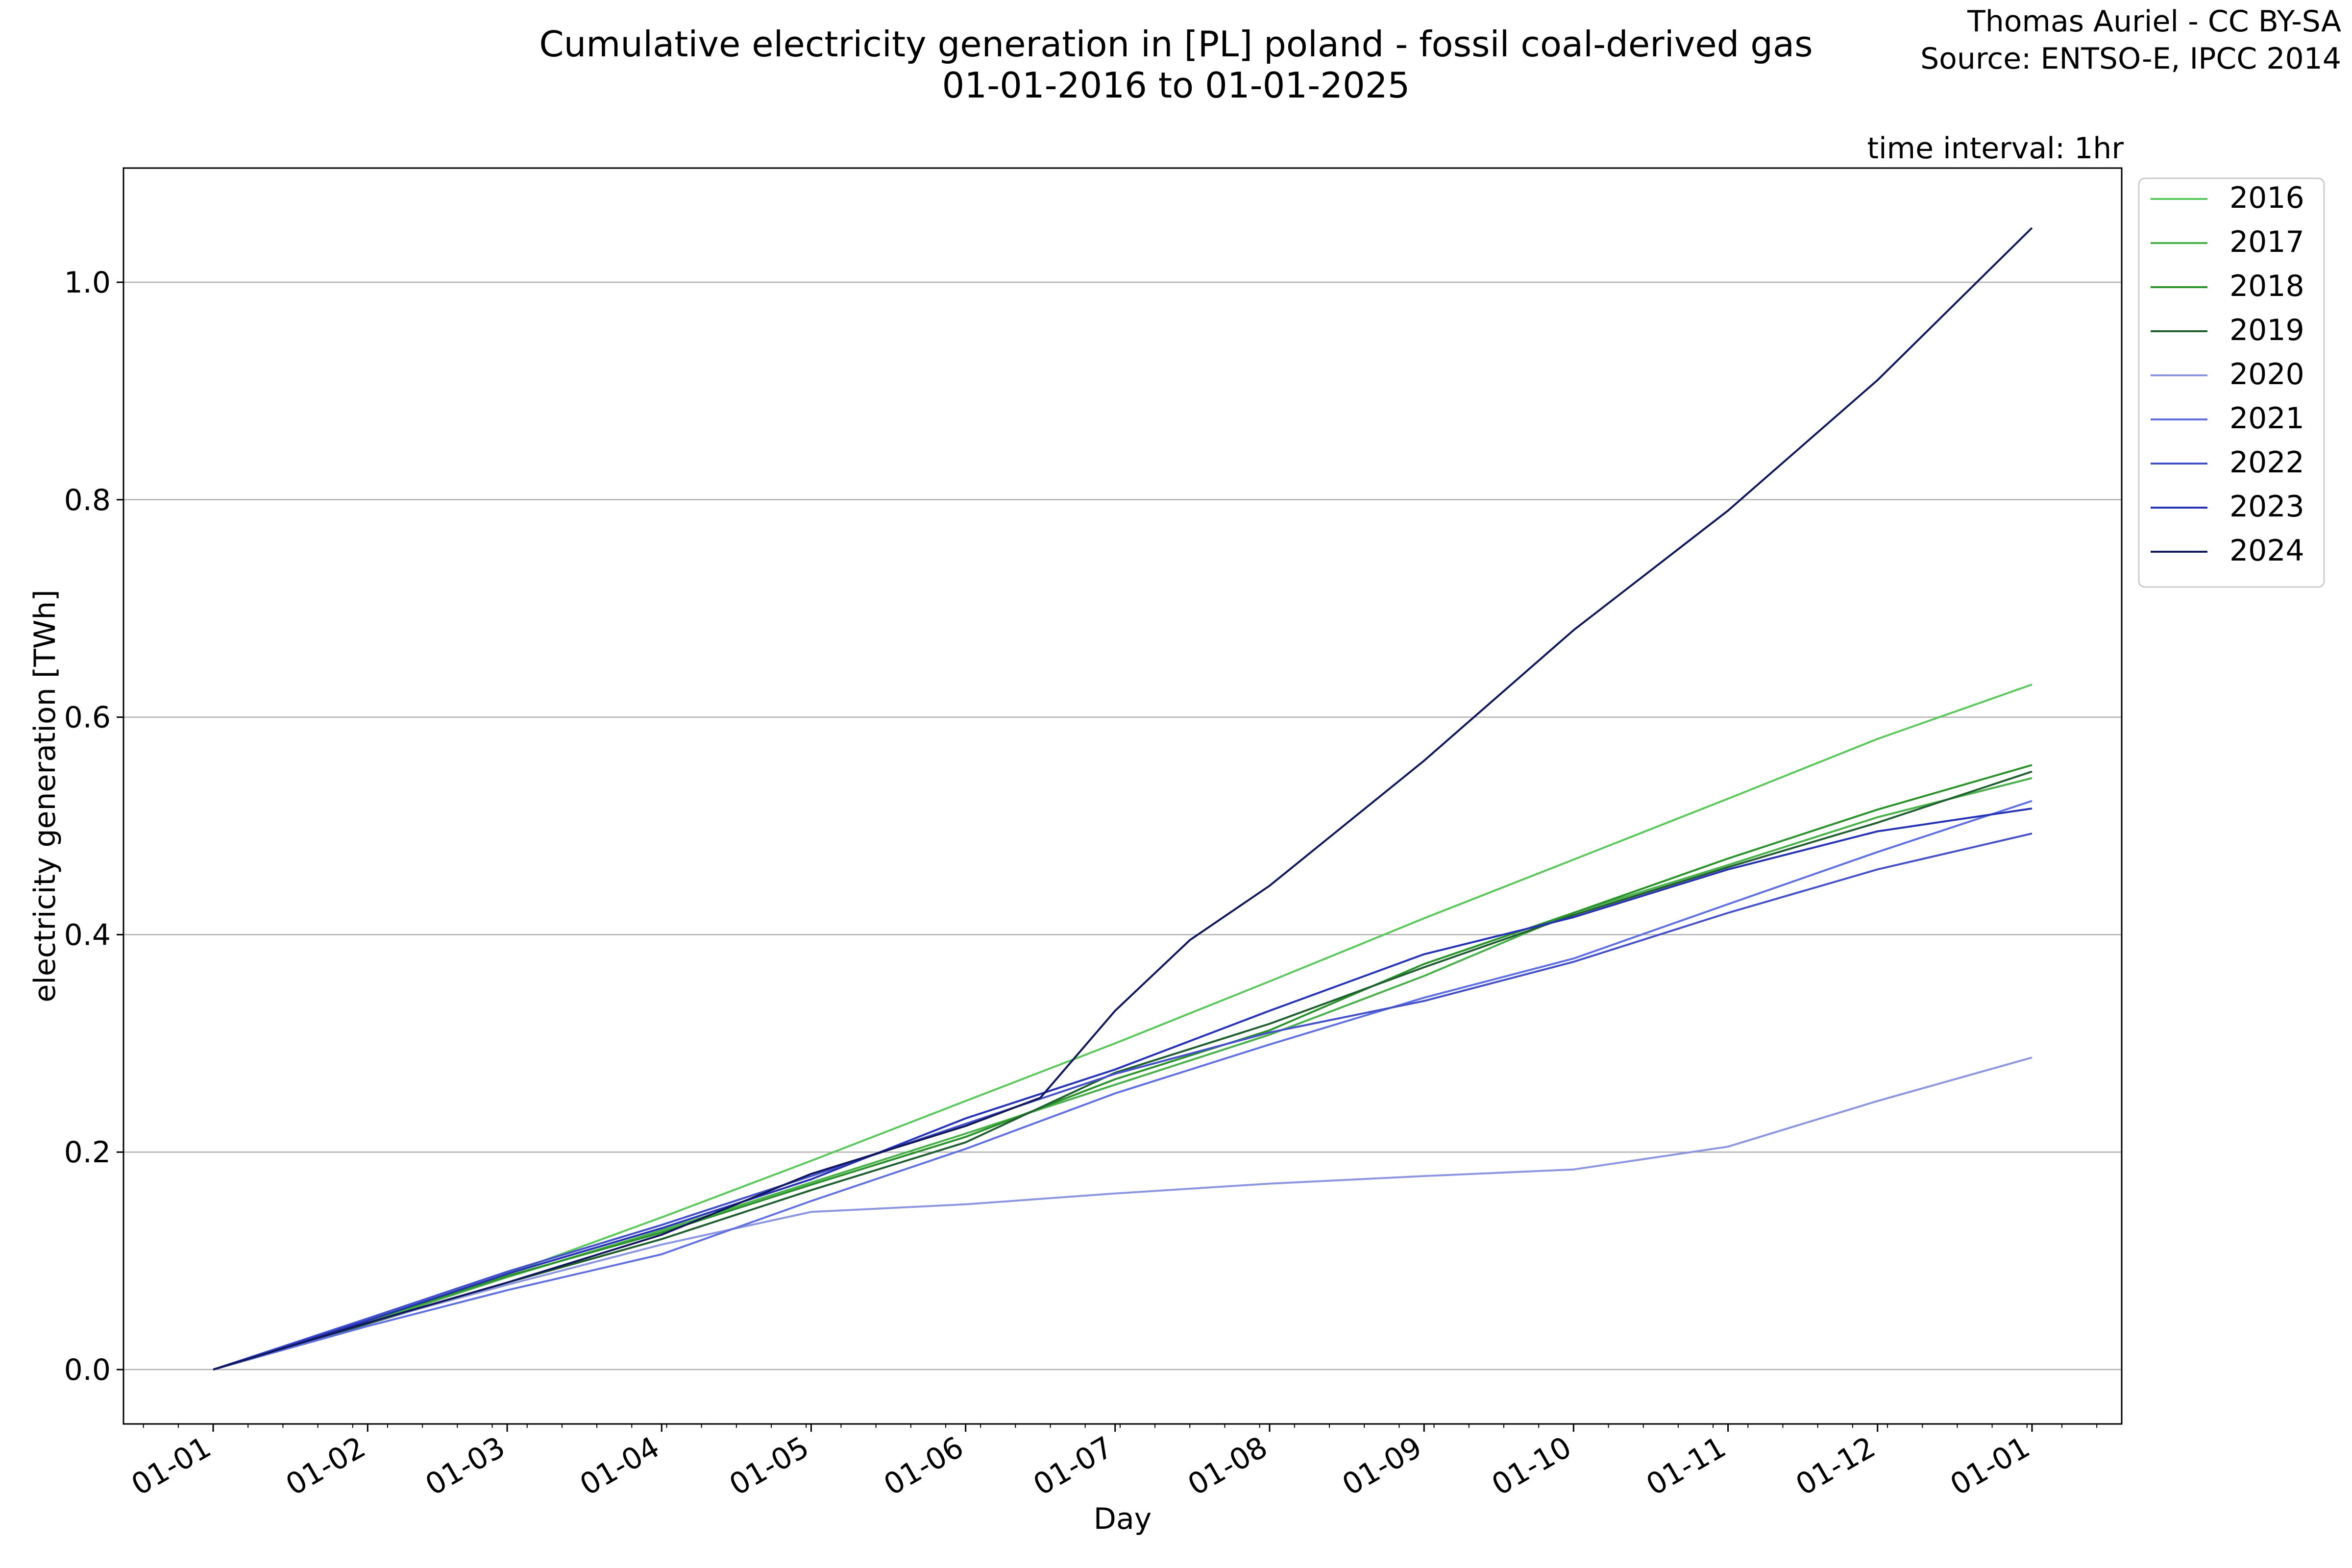 Image resolution: width=2352 pixels, height=1568 pixels. What do you see at coordinates (1228, 1466) in the screenshot?
I see `x-tick-label: 01-08` at bounding box center [1228, 1466].